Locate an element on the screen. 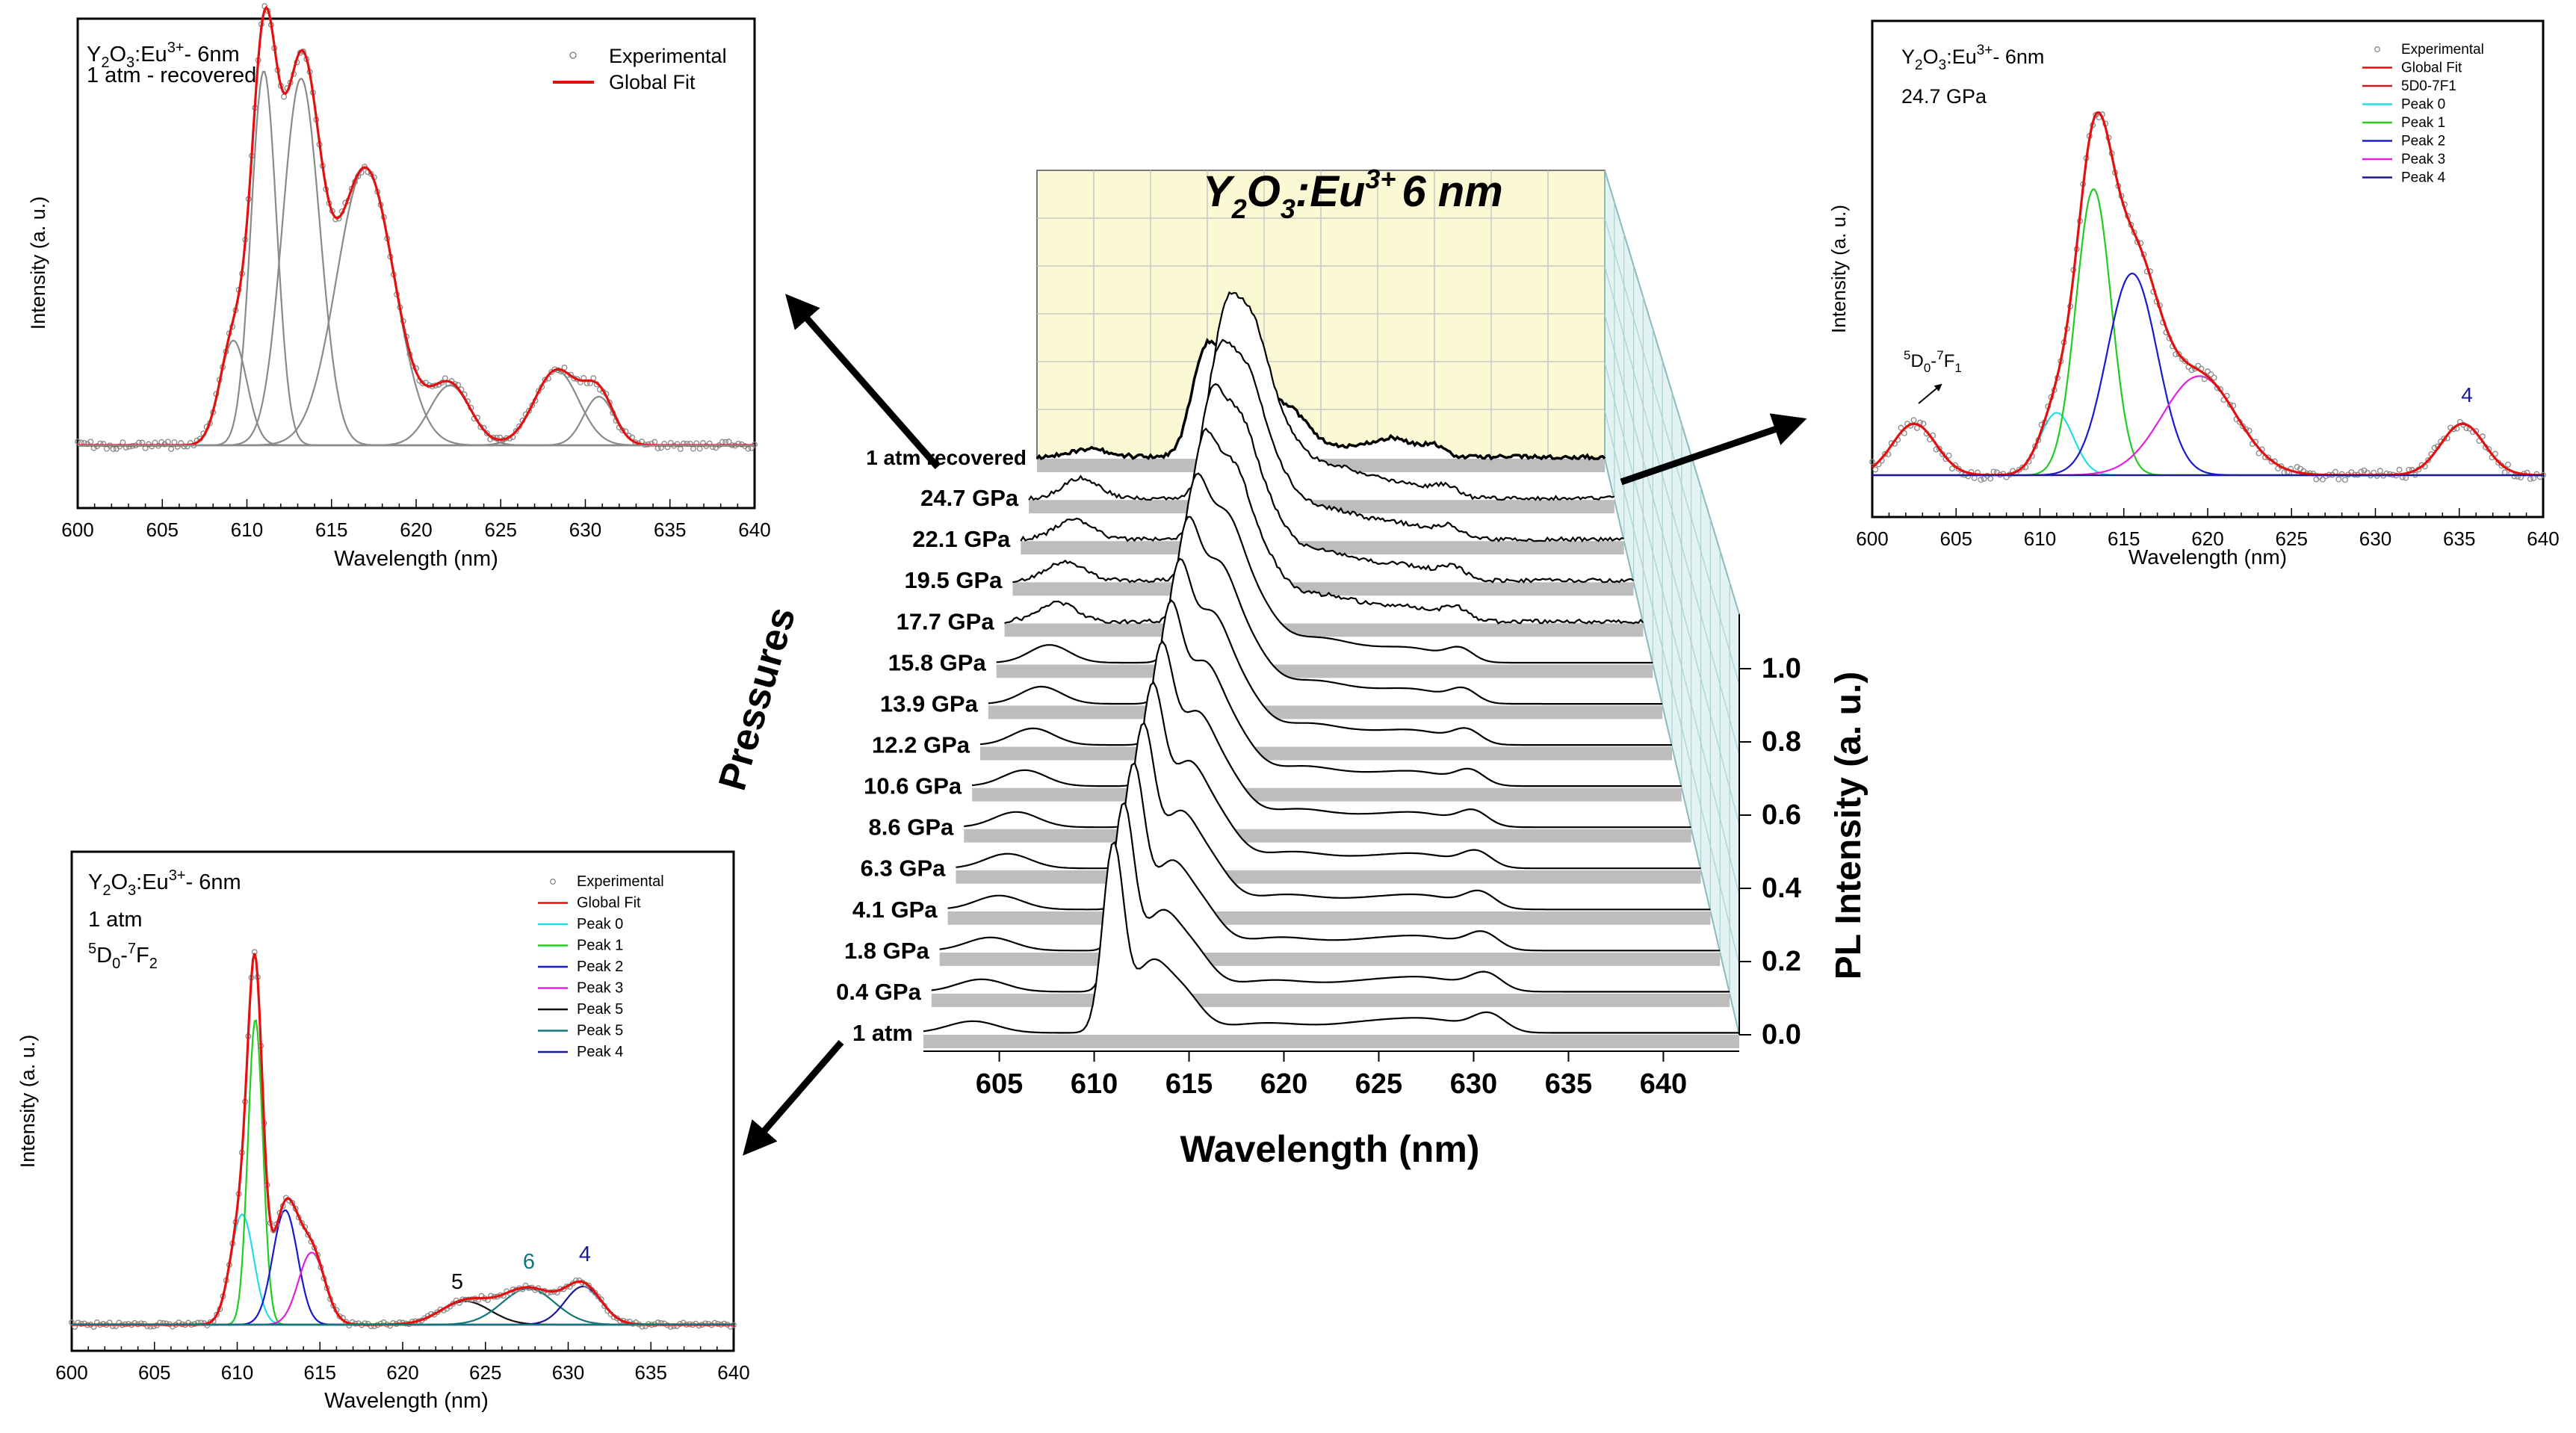 The image size is (2576, 1433). peak-label-5: 5 is located at coordinates (457, 1282).